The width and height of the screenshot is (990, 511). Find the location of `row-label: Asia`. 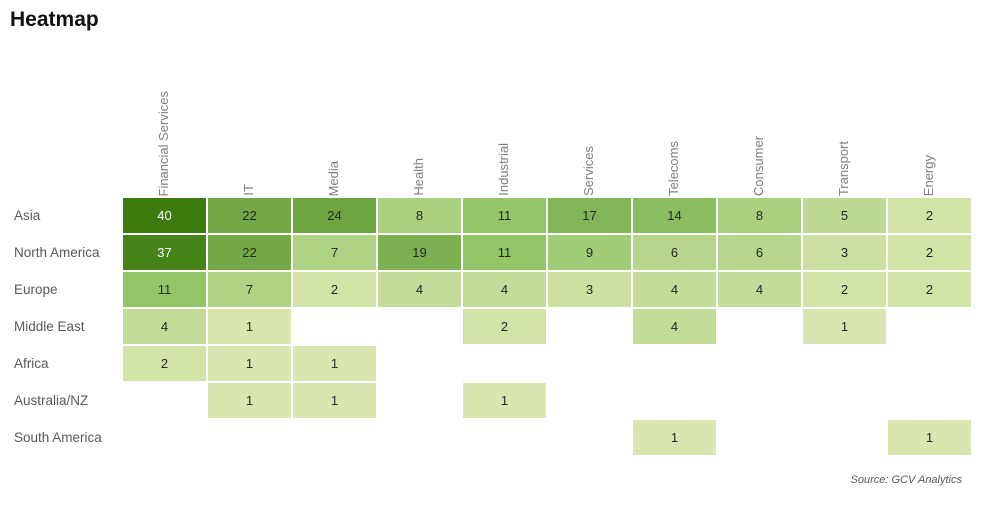

row-label: Asia is located at coordinates (27, 215).